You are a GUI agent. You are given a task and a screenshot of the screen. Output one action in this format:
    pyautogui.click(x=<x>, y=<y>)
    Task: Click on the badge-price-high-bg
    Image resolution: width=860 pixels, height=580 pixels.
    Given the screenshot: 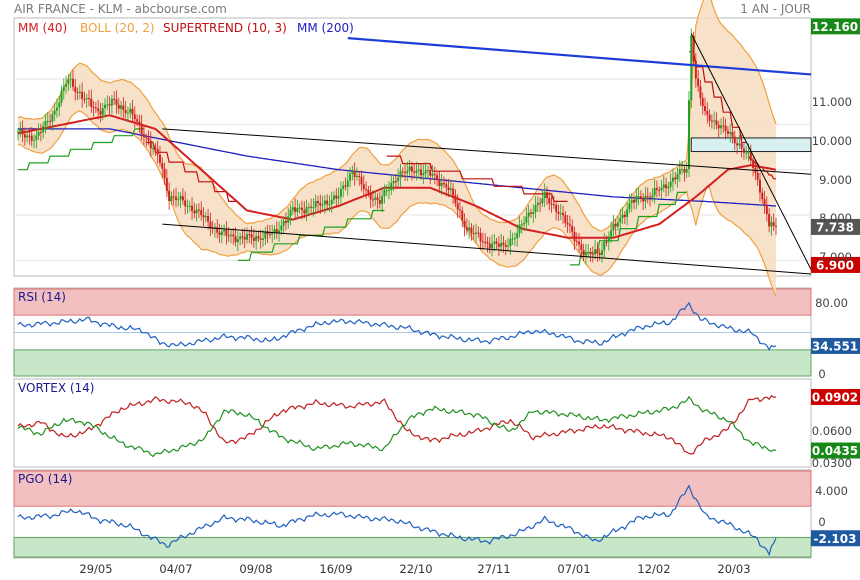 What is the action you would take?
    pyautogui.click(x=835, y=26)
    